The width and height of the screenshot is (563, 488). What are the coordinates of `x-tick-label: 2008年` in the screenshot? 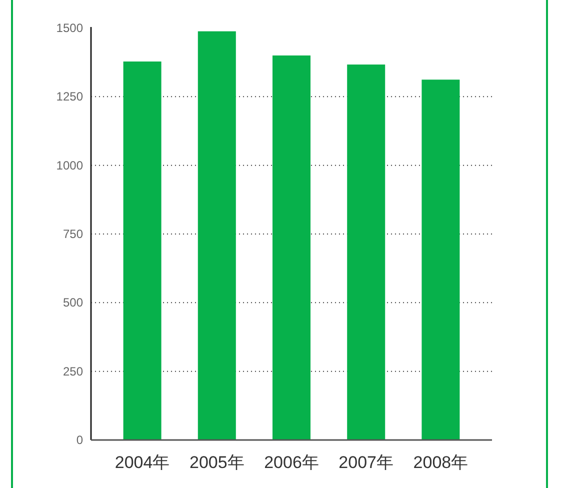 It's located at (440, 462).